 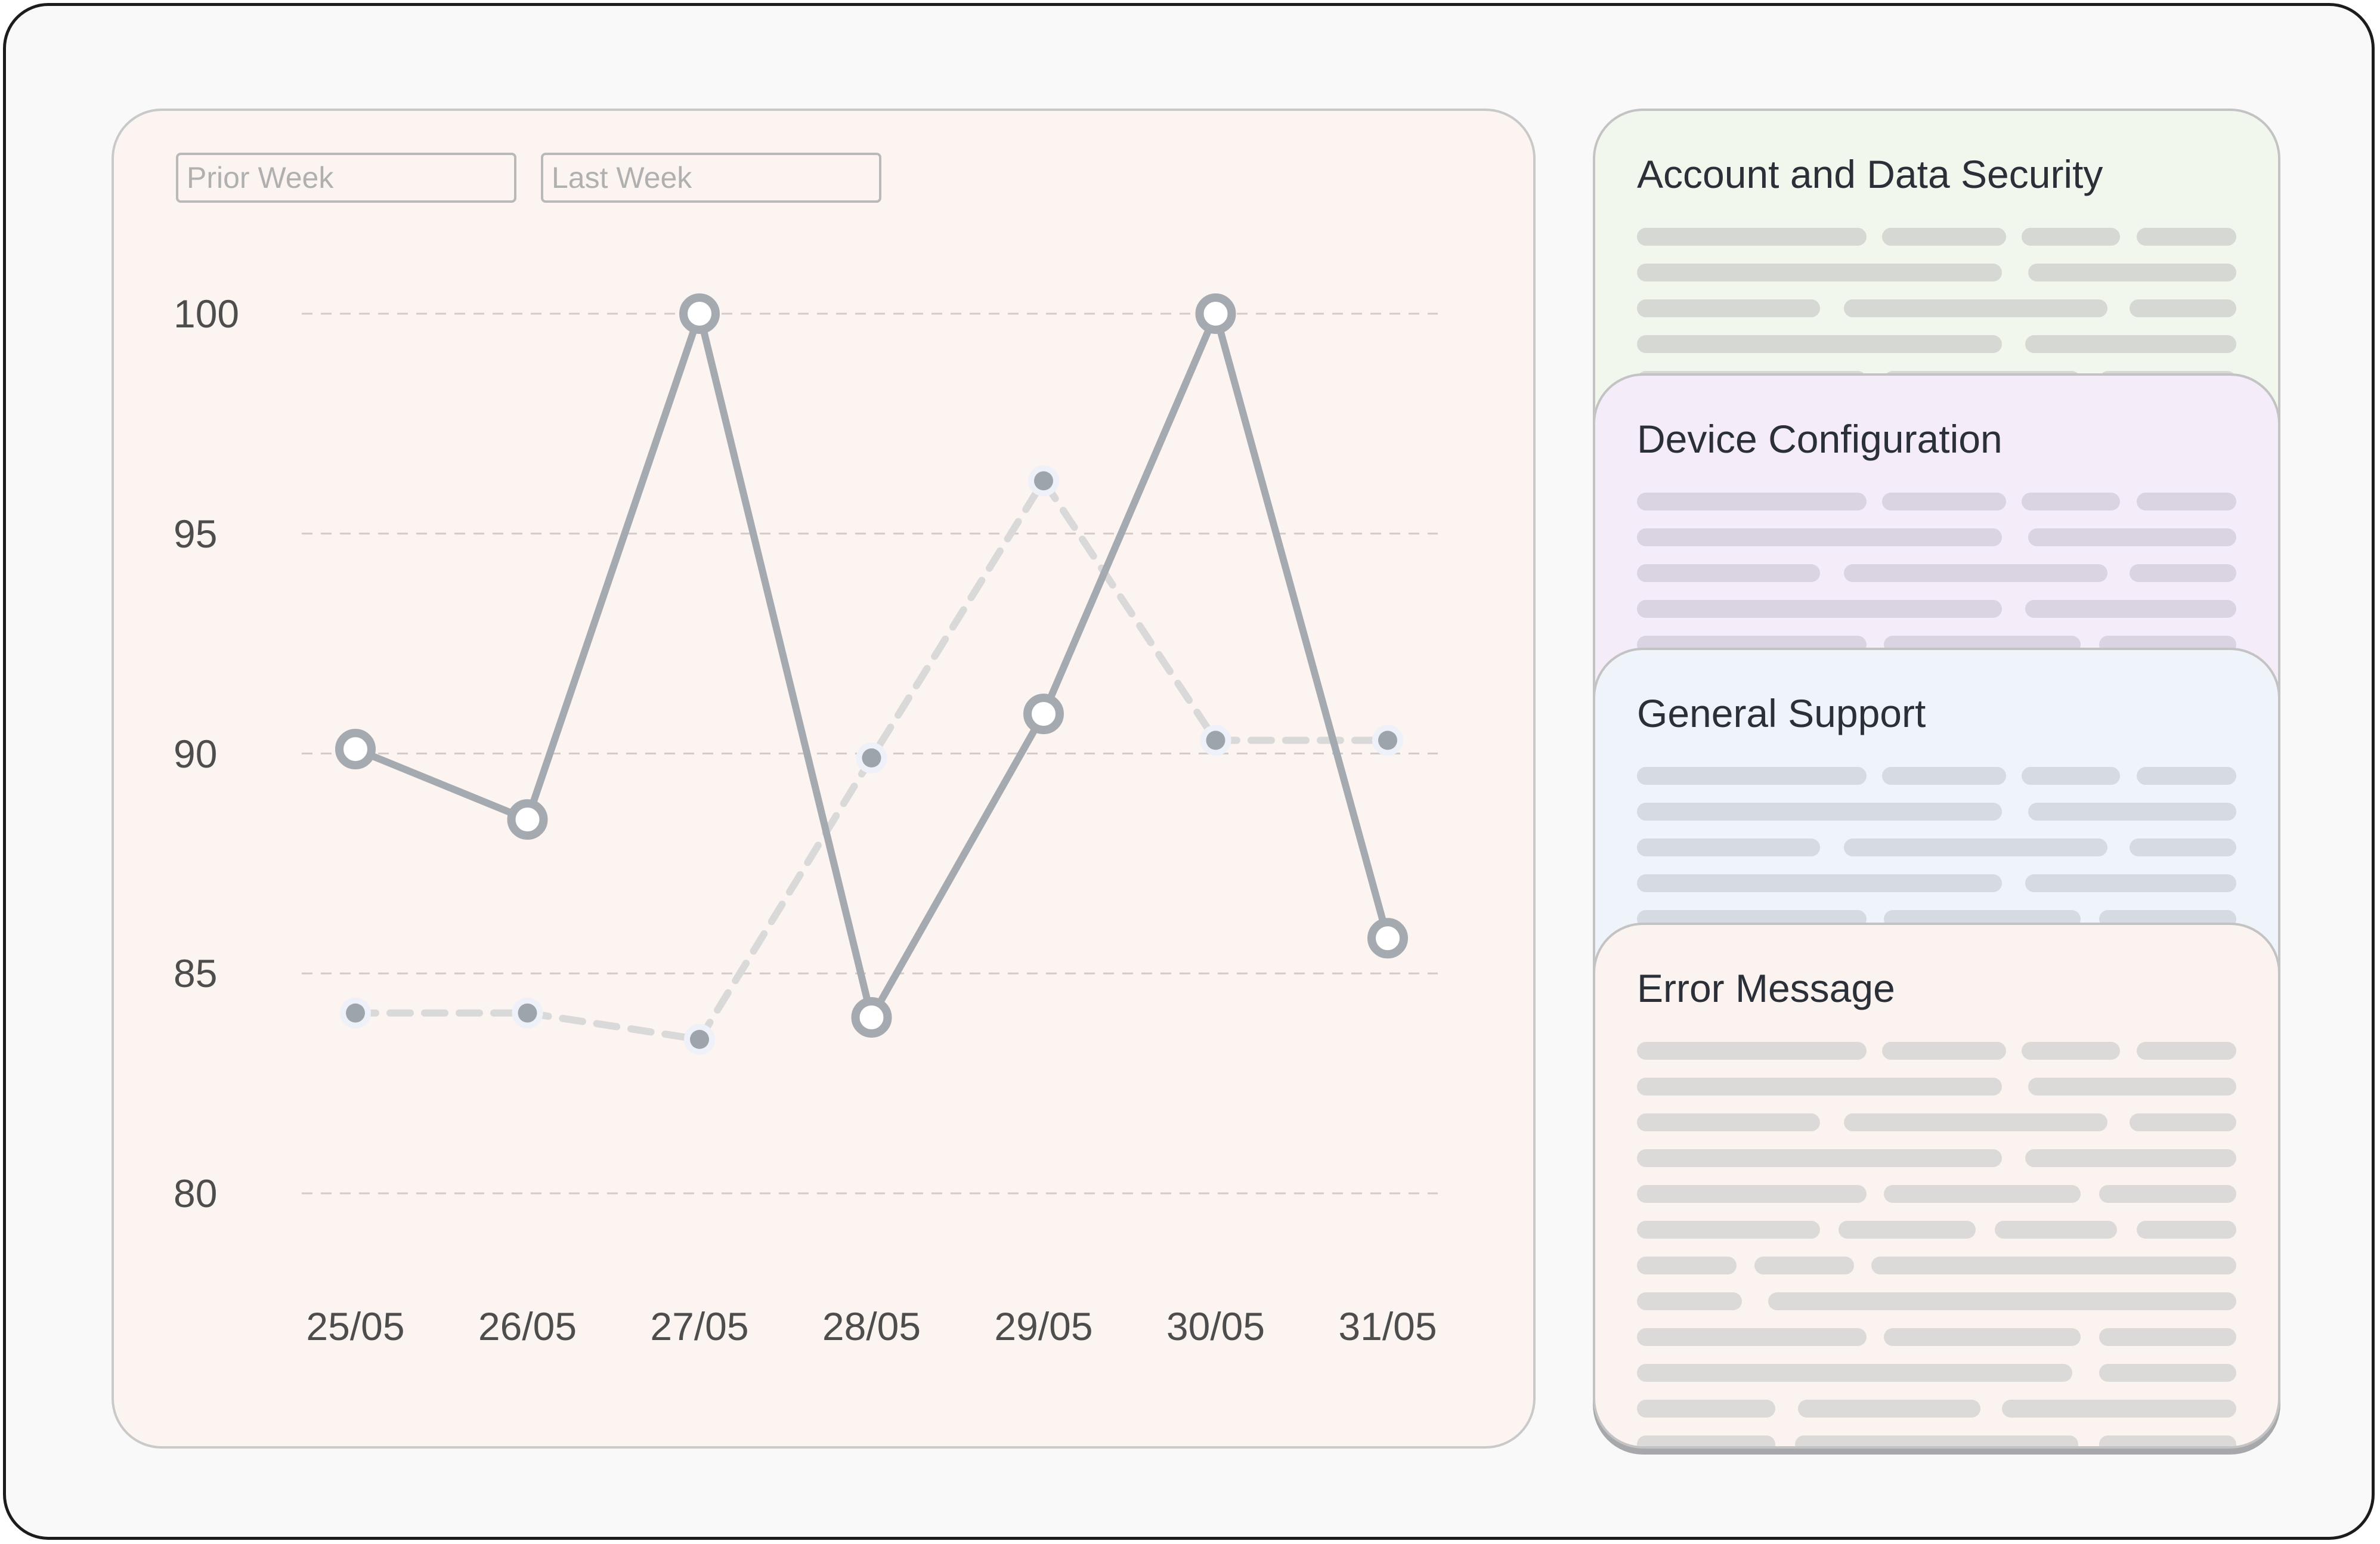 What do you see at coordinates (699, 1326) in the screenshot?
I see `x-tick-label: 27/05` at bounding box center [699, 1326].